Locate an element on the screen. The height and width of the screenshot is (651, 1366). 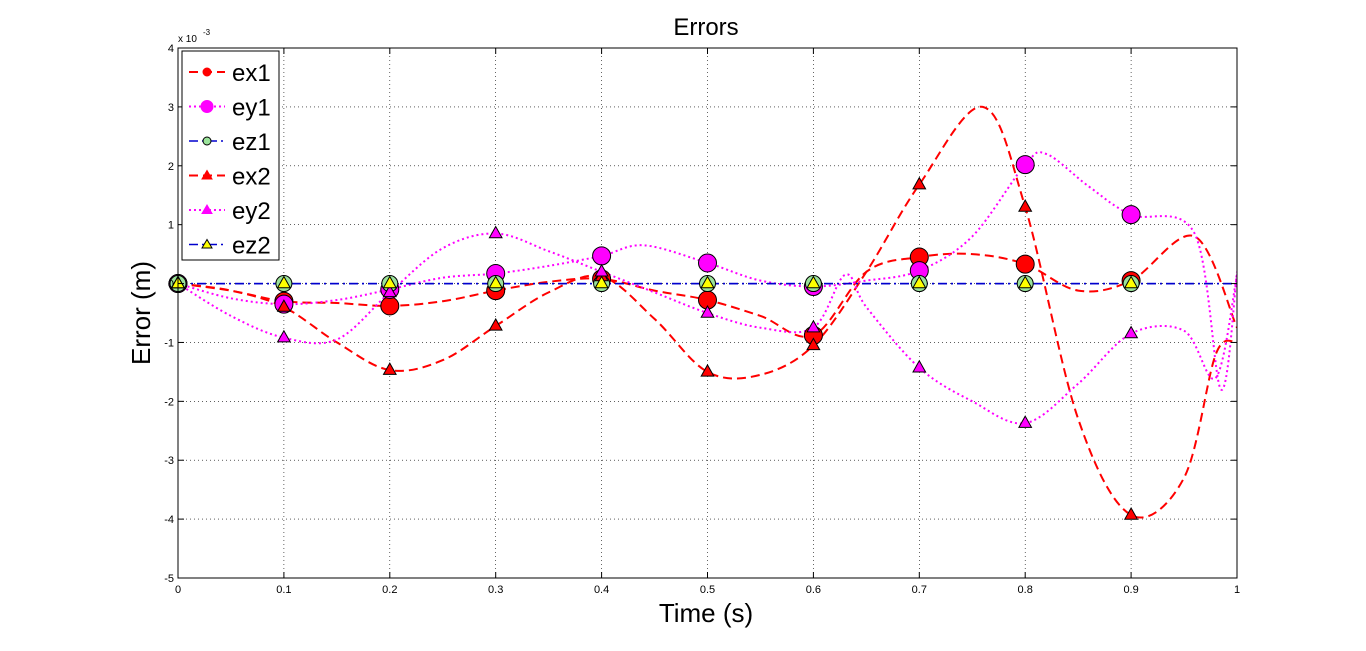
y-tick-label: 1 is located at coordinates (171, 226).